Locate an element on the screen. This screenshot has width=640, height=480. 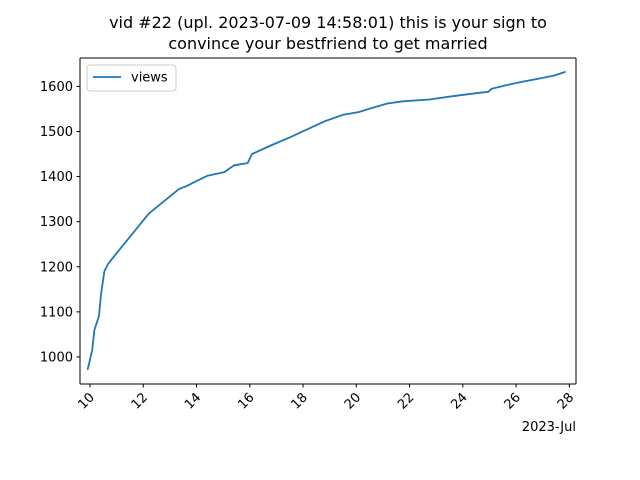
y-axis-ticks: 1000 1100 1200 1300 1400 1500 1600 is located at coordinates (60, 222).